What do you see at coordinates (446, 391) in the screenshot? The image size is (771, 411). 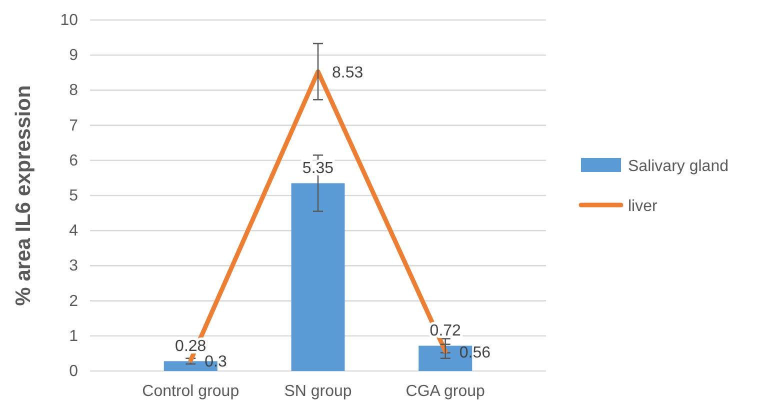 I see `x-tick-label: CGA group` at bounding box center [446, 391].